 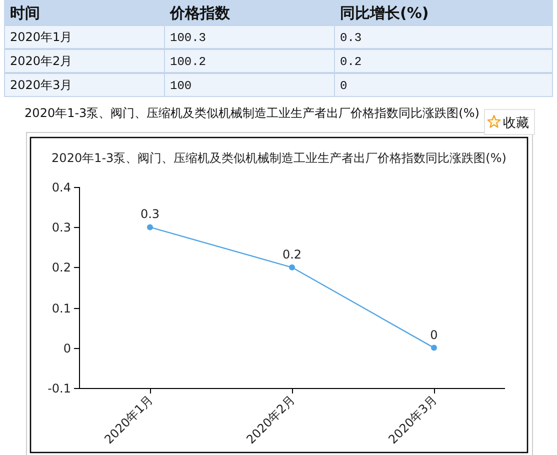 What do you see at coordinates (278, 12) in the screenshot?
I see `table-header: 时间 价格指数 同比增长(%)` at bounding box center [278, 12].